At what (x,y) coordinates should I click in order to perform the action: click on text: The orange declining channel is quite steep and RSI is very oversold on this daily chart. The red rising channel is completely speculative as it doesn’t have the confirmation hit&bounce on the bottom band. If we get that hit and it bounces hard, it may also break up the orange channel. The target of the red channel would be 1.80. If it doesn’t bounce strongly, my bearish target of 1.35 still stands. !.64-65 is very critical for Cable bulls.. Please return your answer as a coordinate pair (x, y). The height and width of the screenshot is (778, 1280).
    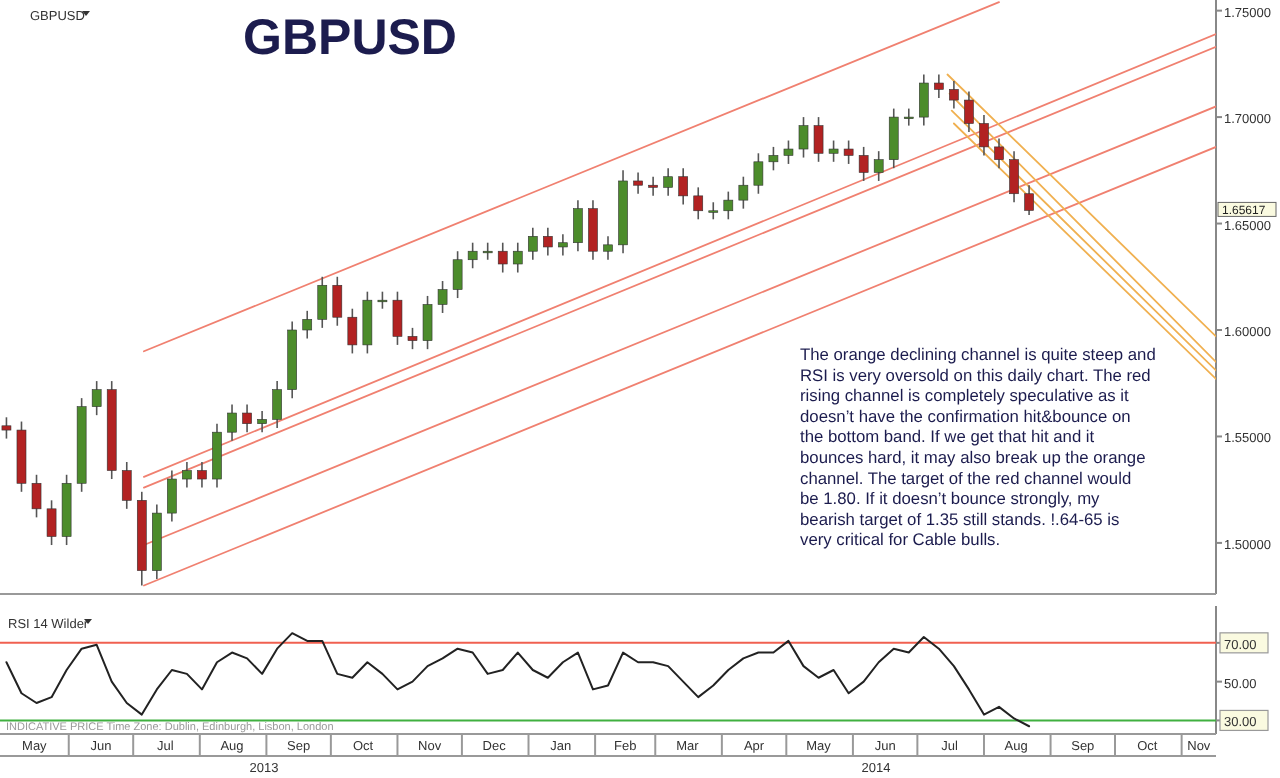
    Looking at the image, I should click on (978, 447).